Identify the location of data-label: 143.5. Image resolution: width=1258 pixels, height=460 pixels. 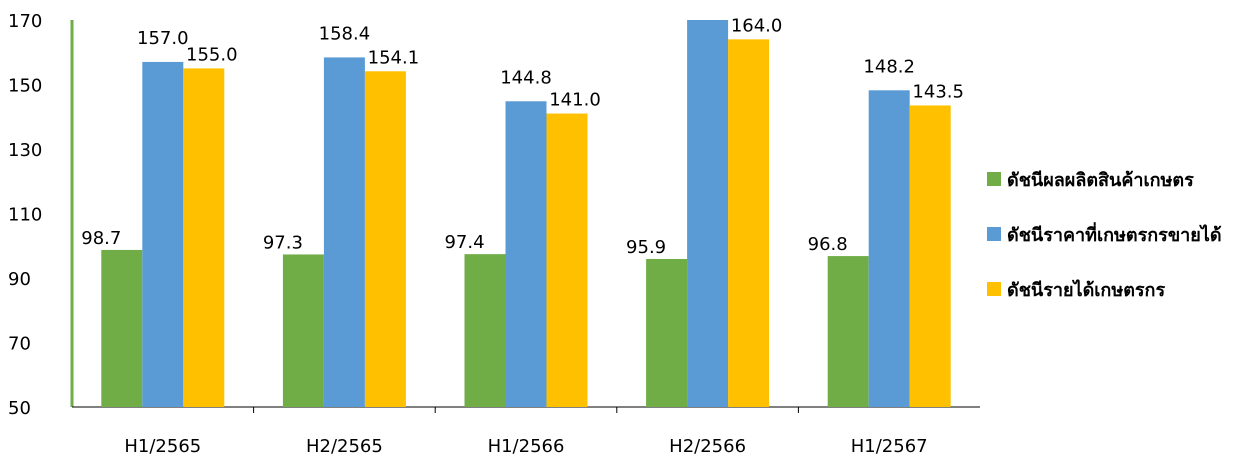
(938, 91).